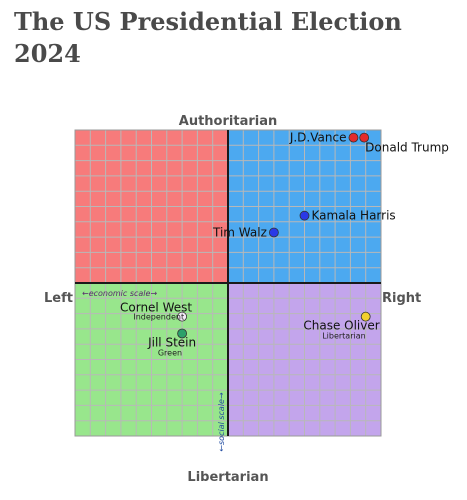  I want to click on axis-label-top: Authoritarian, so click(228, 121).